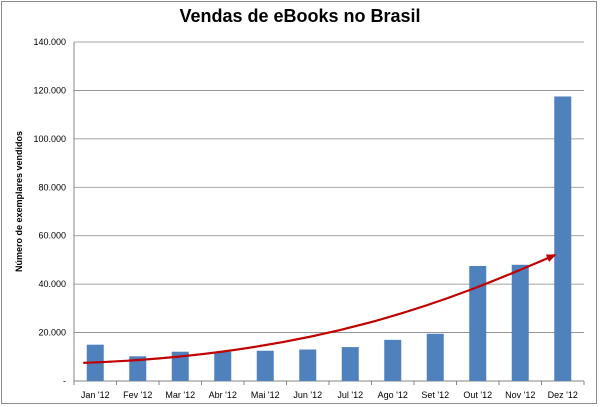  What do you see at coordinates (49, 90) in the screenshot?
I see `y-tick-label: 120.000` at bounding box center [49, 90].